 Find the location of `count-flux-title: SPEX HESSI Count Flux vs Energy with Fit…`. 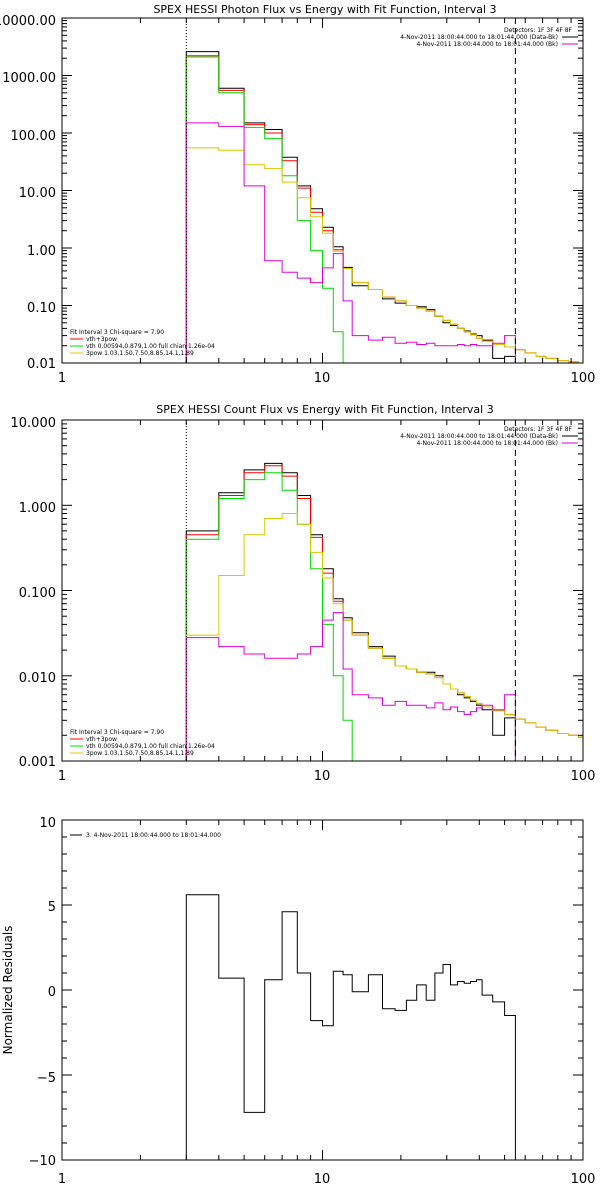

count-flux-title: SPEX HESSI Count Flux vs Energy with Fit… is located at coordinates (324, 409).